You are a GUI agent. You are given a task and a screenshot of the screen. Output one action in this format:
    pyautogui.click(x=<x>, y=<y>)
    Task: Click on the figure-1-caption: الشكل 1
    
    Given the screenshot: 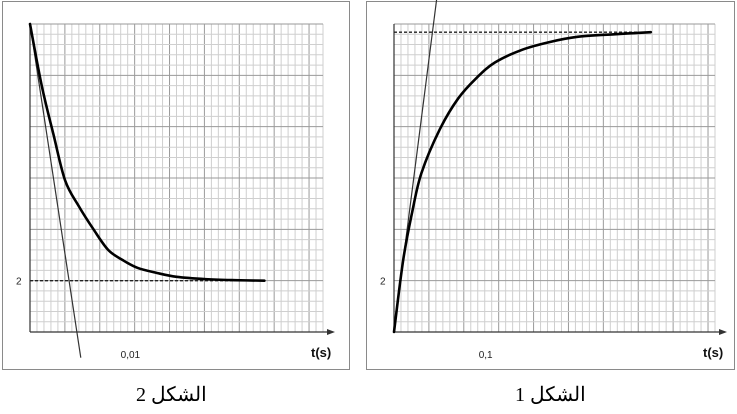 What is the action you would take?
    pyautogui.click(x=550, y=395)
    